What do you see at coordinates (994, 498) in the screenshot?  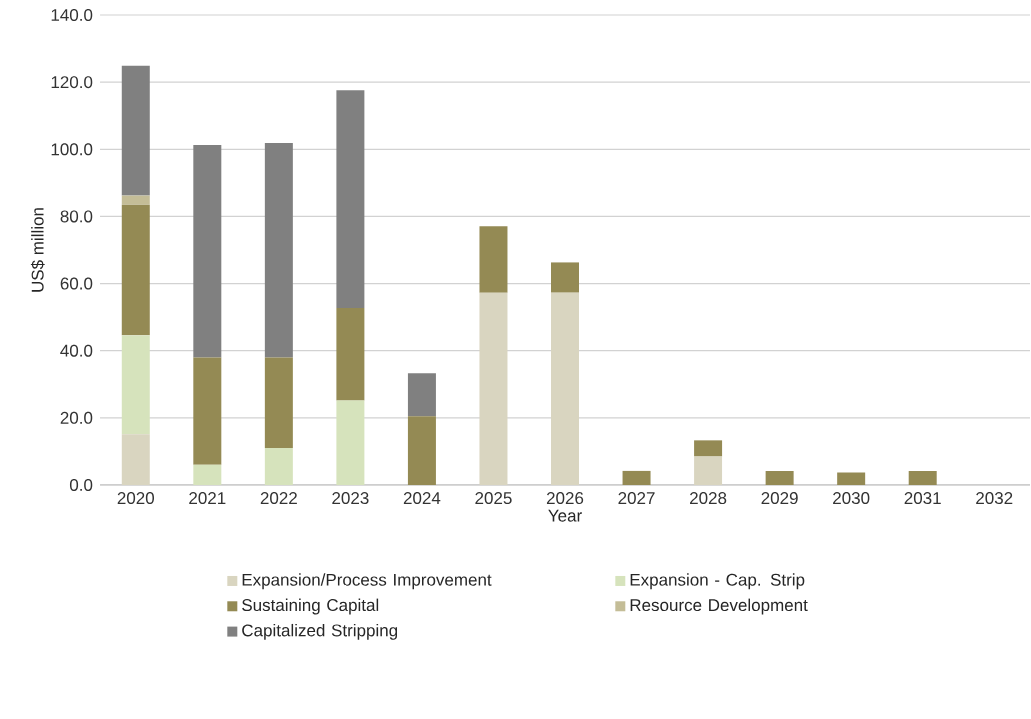 I see `x-tick-label: 2032` at bounding box center [994, 498].